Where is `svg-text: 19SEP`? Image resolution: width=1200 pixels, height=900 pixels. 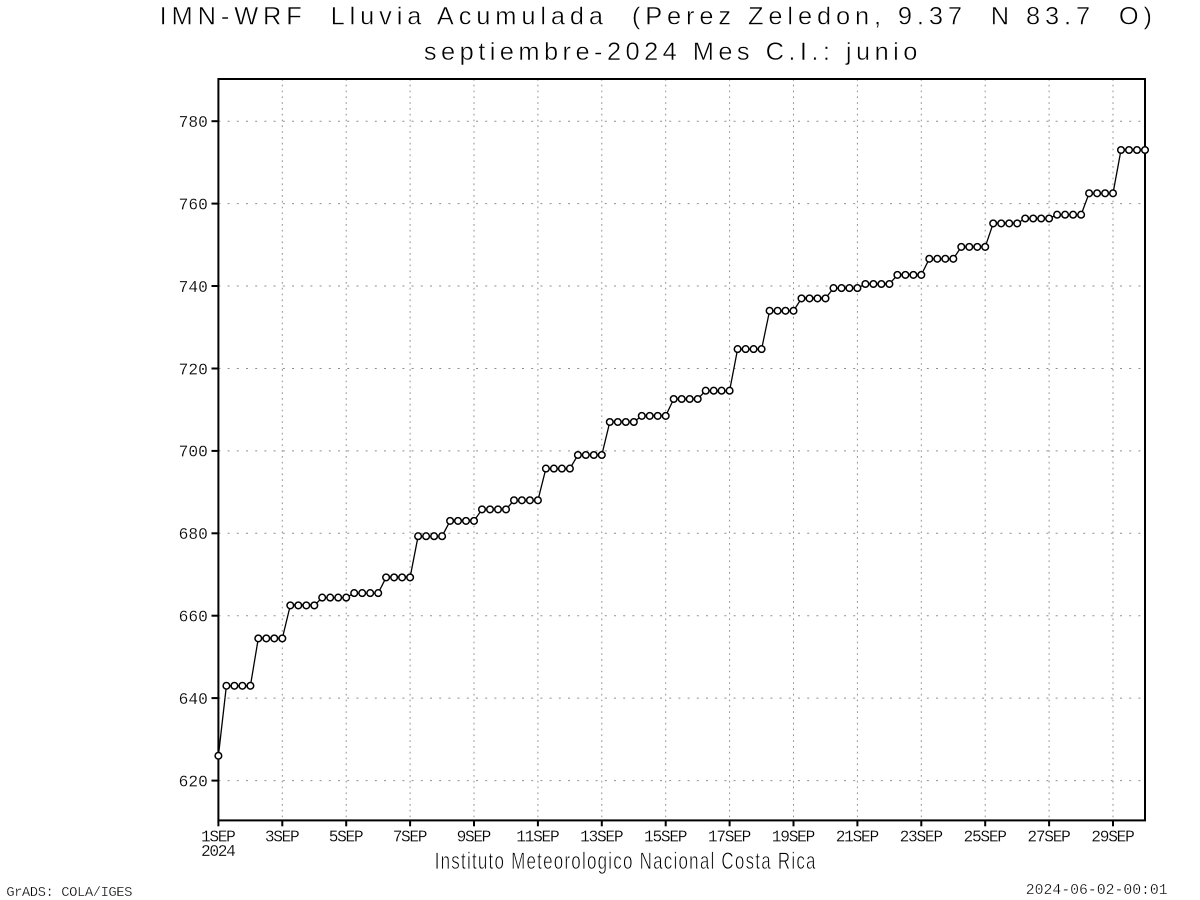
svg-text: 19SEP is located at coordinates (794, 837).